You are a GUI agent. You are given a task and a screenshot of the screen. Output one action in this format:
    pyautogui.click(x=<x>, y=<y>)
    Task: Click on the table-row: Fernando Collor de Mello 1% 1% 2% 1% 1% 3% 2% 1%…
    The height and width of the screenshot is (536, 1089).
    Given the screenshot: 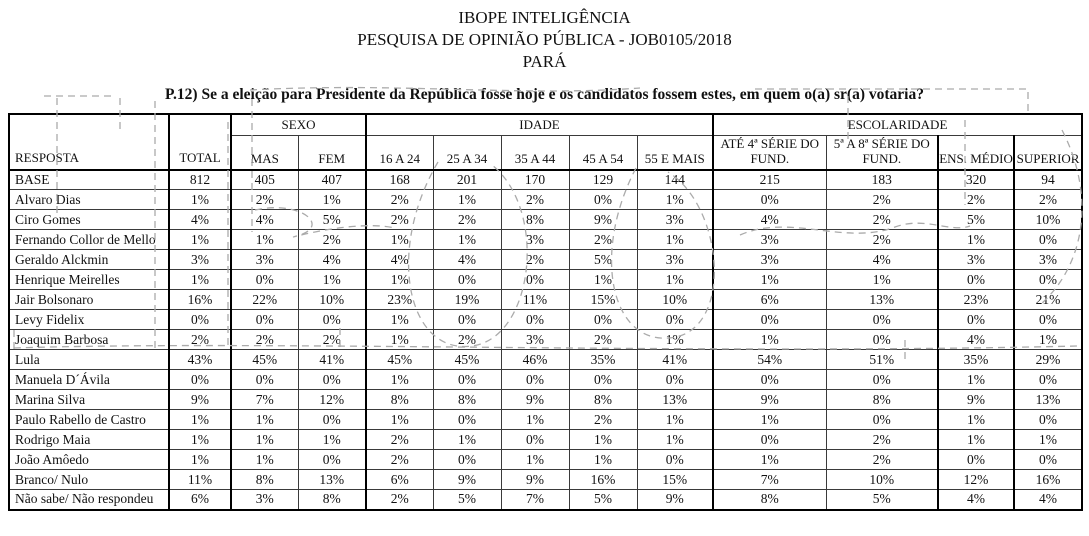 What is the action you would take?
    pyautogui.click(x=545, y=239)
    